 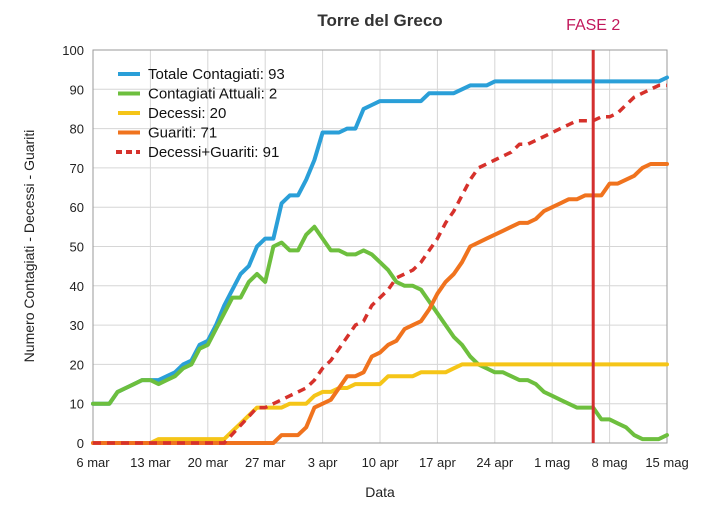 I want to click on y-tick-label: 10, so click(x=77, y=404).